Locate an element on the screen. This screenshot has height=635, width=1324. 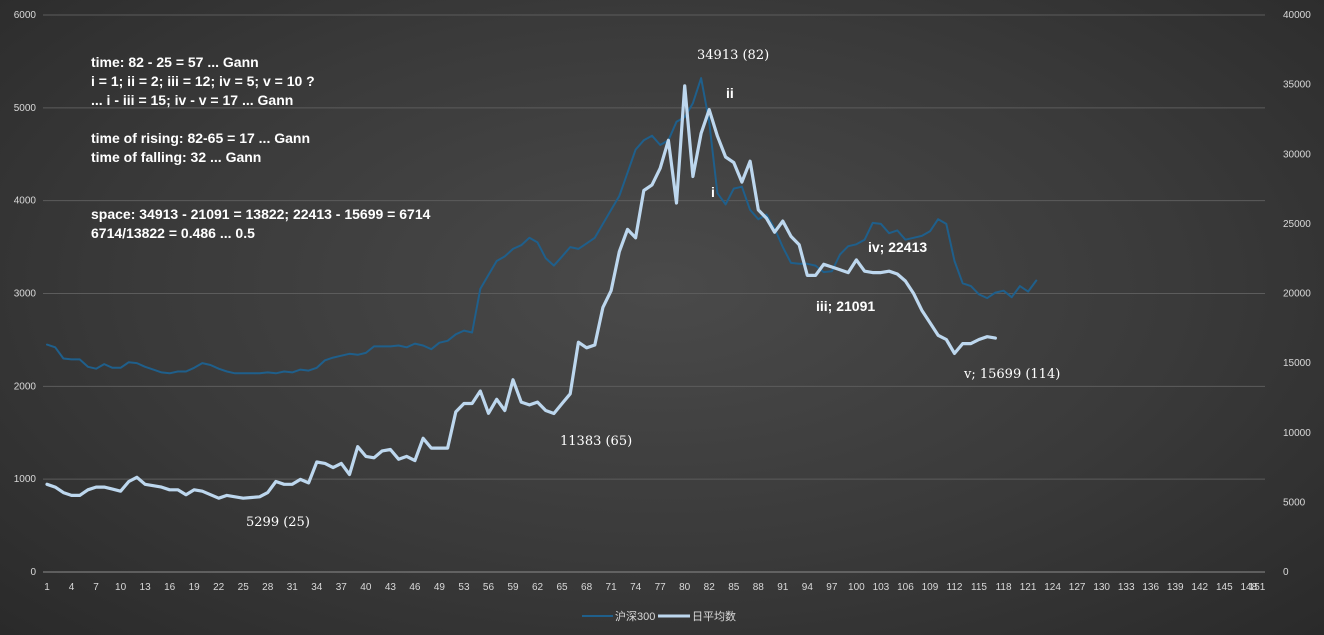
x-tick-label: 65 is located at coordinates (563, 587).